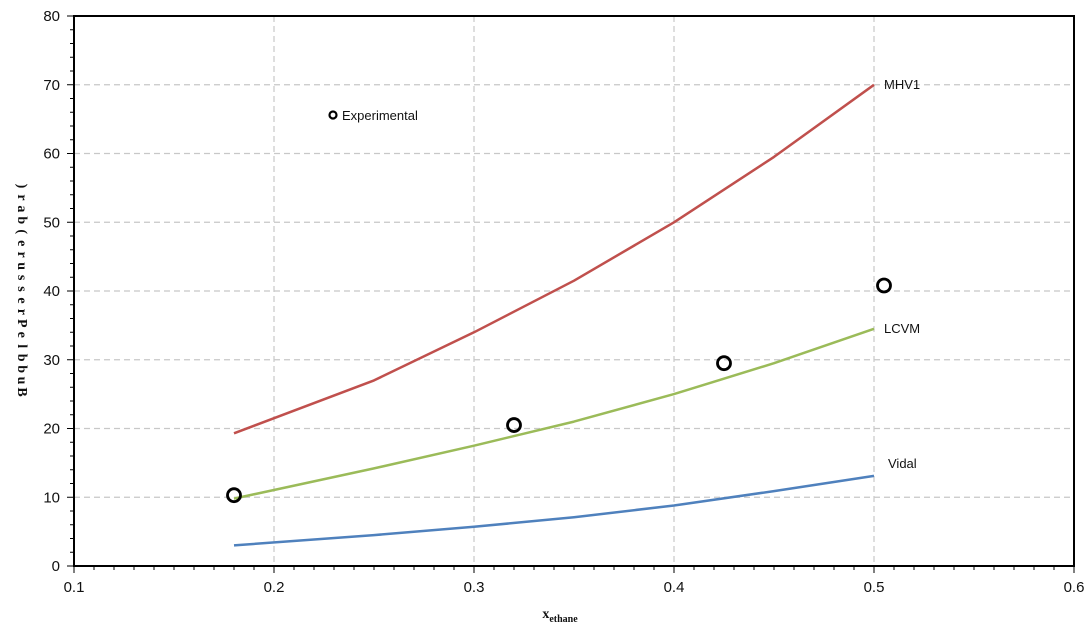  I want to click on y-axis-title-char: l, so click(21, 346).